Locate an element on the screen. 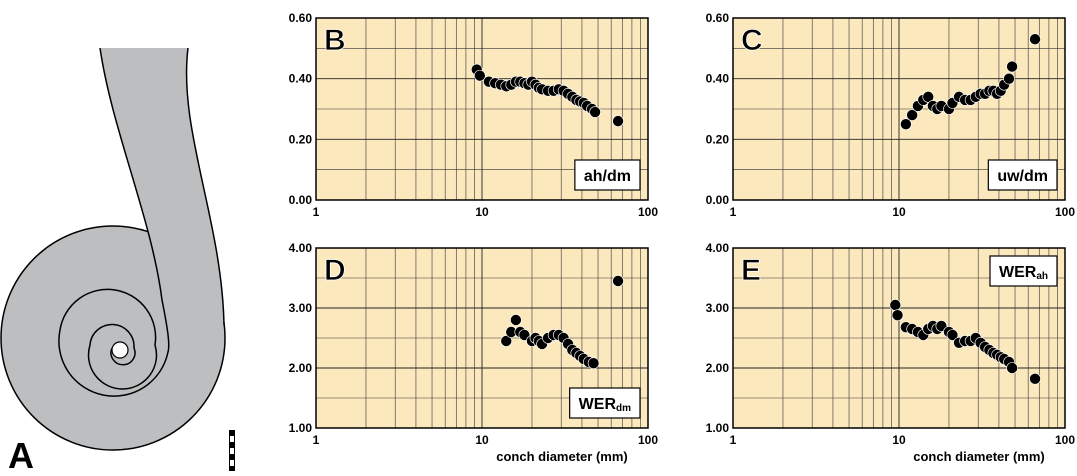  panel-label: A is located at coordinates (21, 453).